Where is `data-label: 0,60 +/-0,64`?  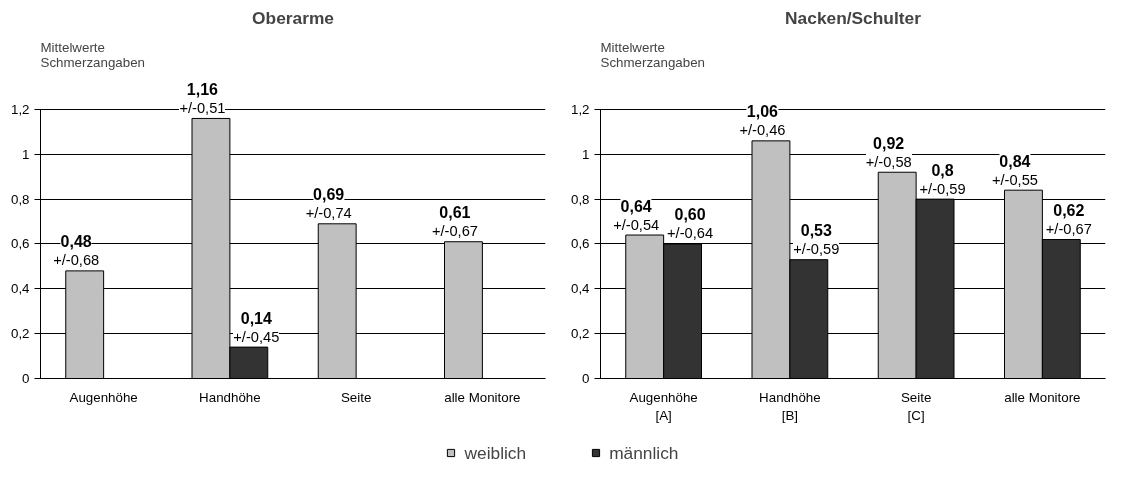
data-label: 0,60 +/-0,64 is located at coordinates (690, 224).